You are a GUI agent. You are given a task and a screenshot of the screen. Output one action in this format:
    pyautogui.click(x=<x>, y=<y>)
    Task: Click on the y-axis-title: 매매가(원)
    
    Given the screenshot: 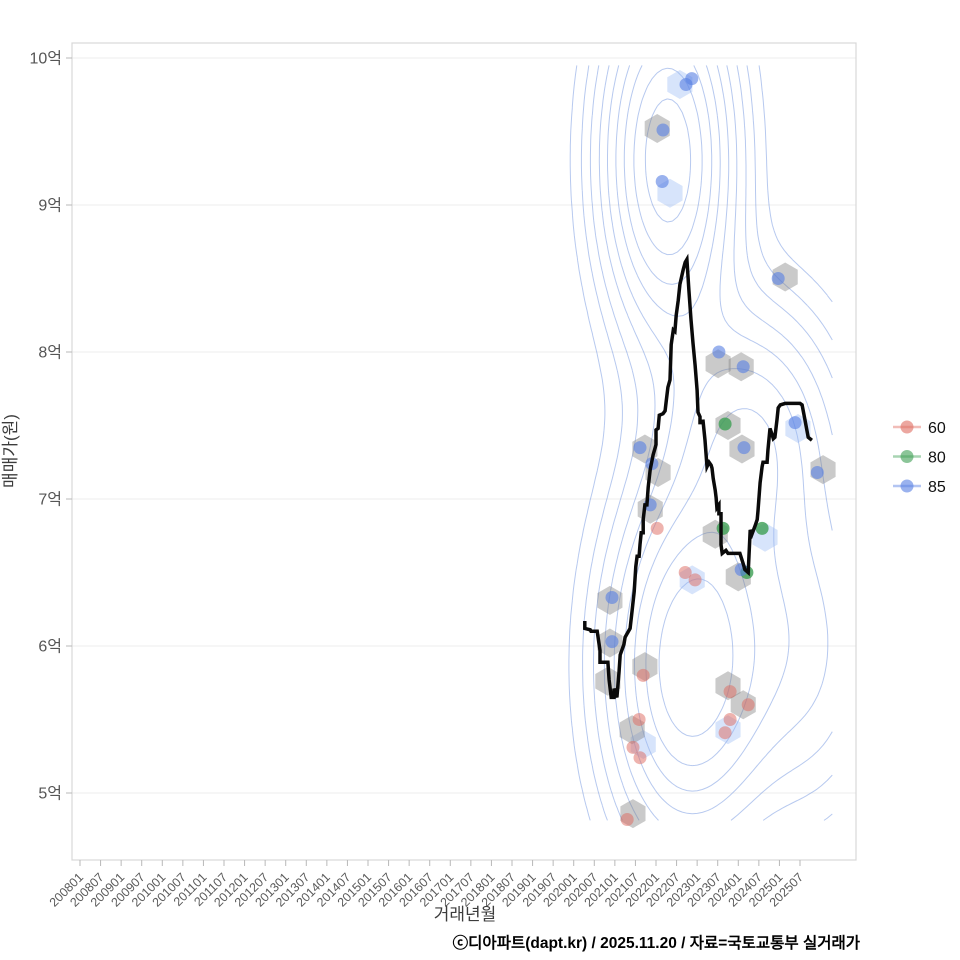 What is the action you would take?
    pyautogui.click(x=10, y=451)
    